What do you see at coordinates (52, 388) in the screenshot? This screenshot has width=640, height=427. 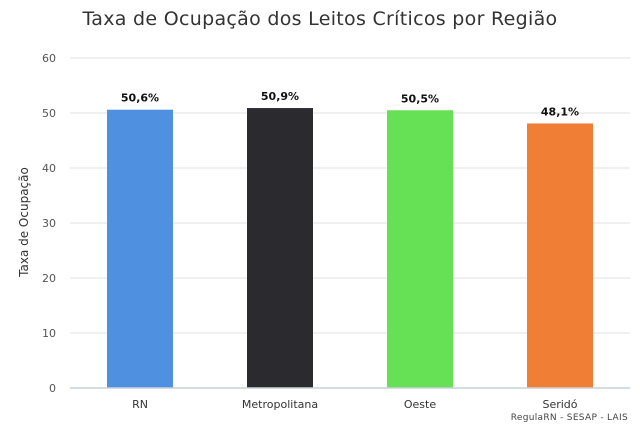 I see `y-tick-label: 0` at bounding box center [52, 388].